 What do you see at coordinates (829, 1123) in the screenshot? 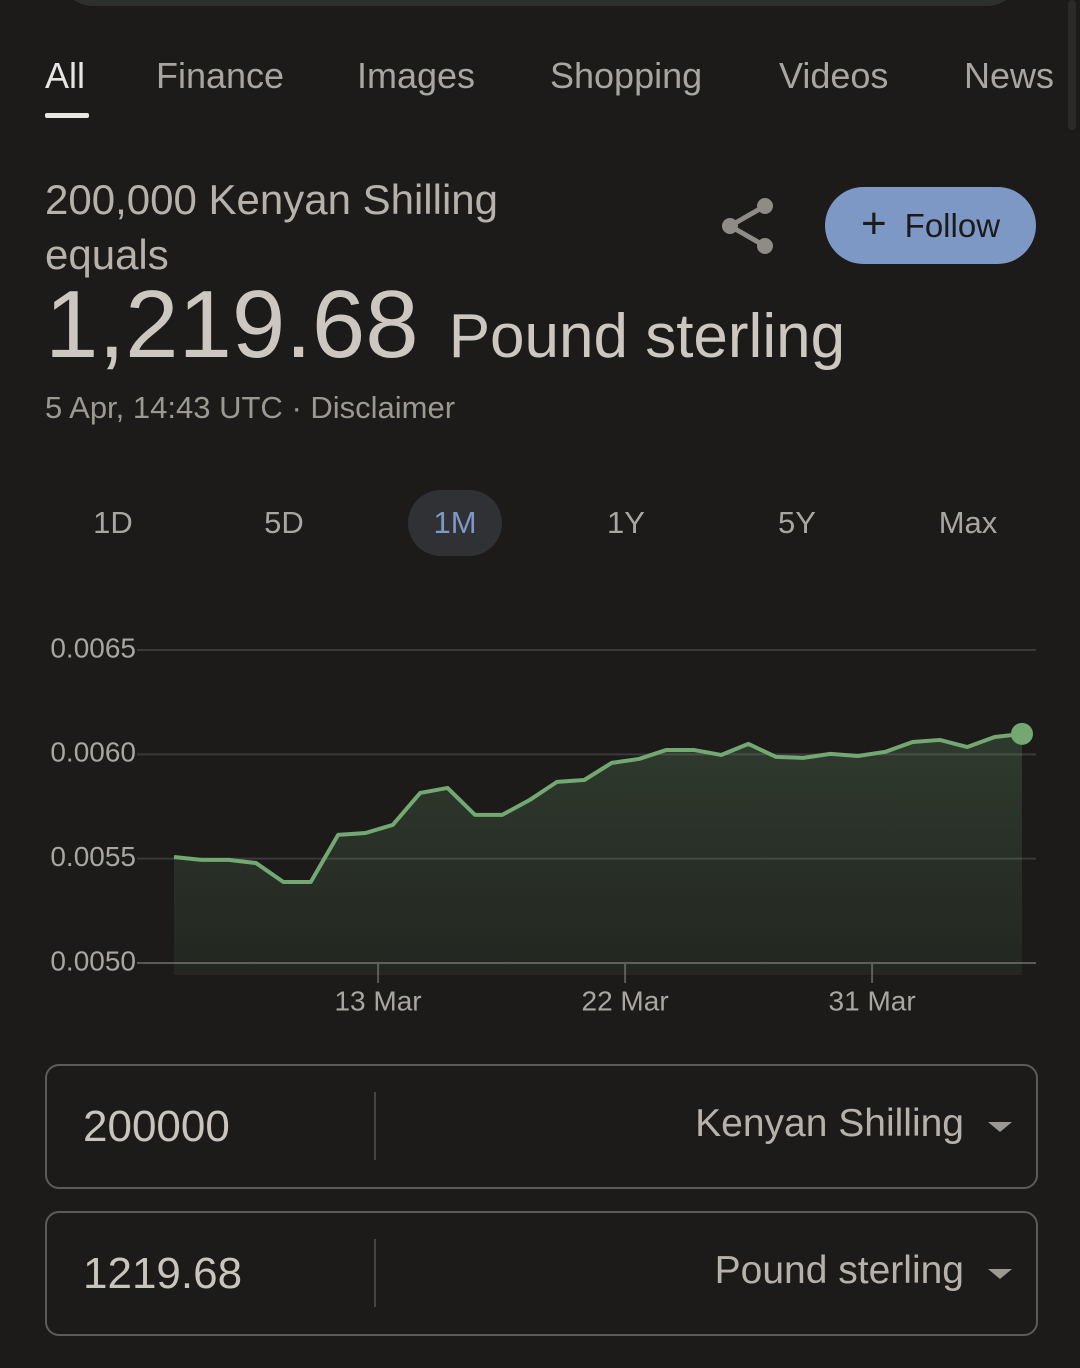
I see `currency-select: Kenyan Shilling` at bounding box center [829, 1123].